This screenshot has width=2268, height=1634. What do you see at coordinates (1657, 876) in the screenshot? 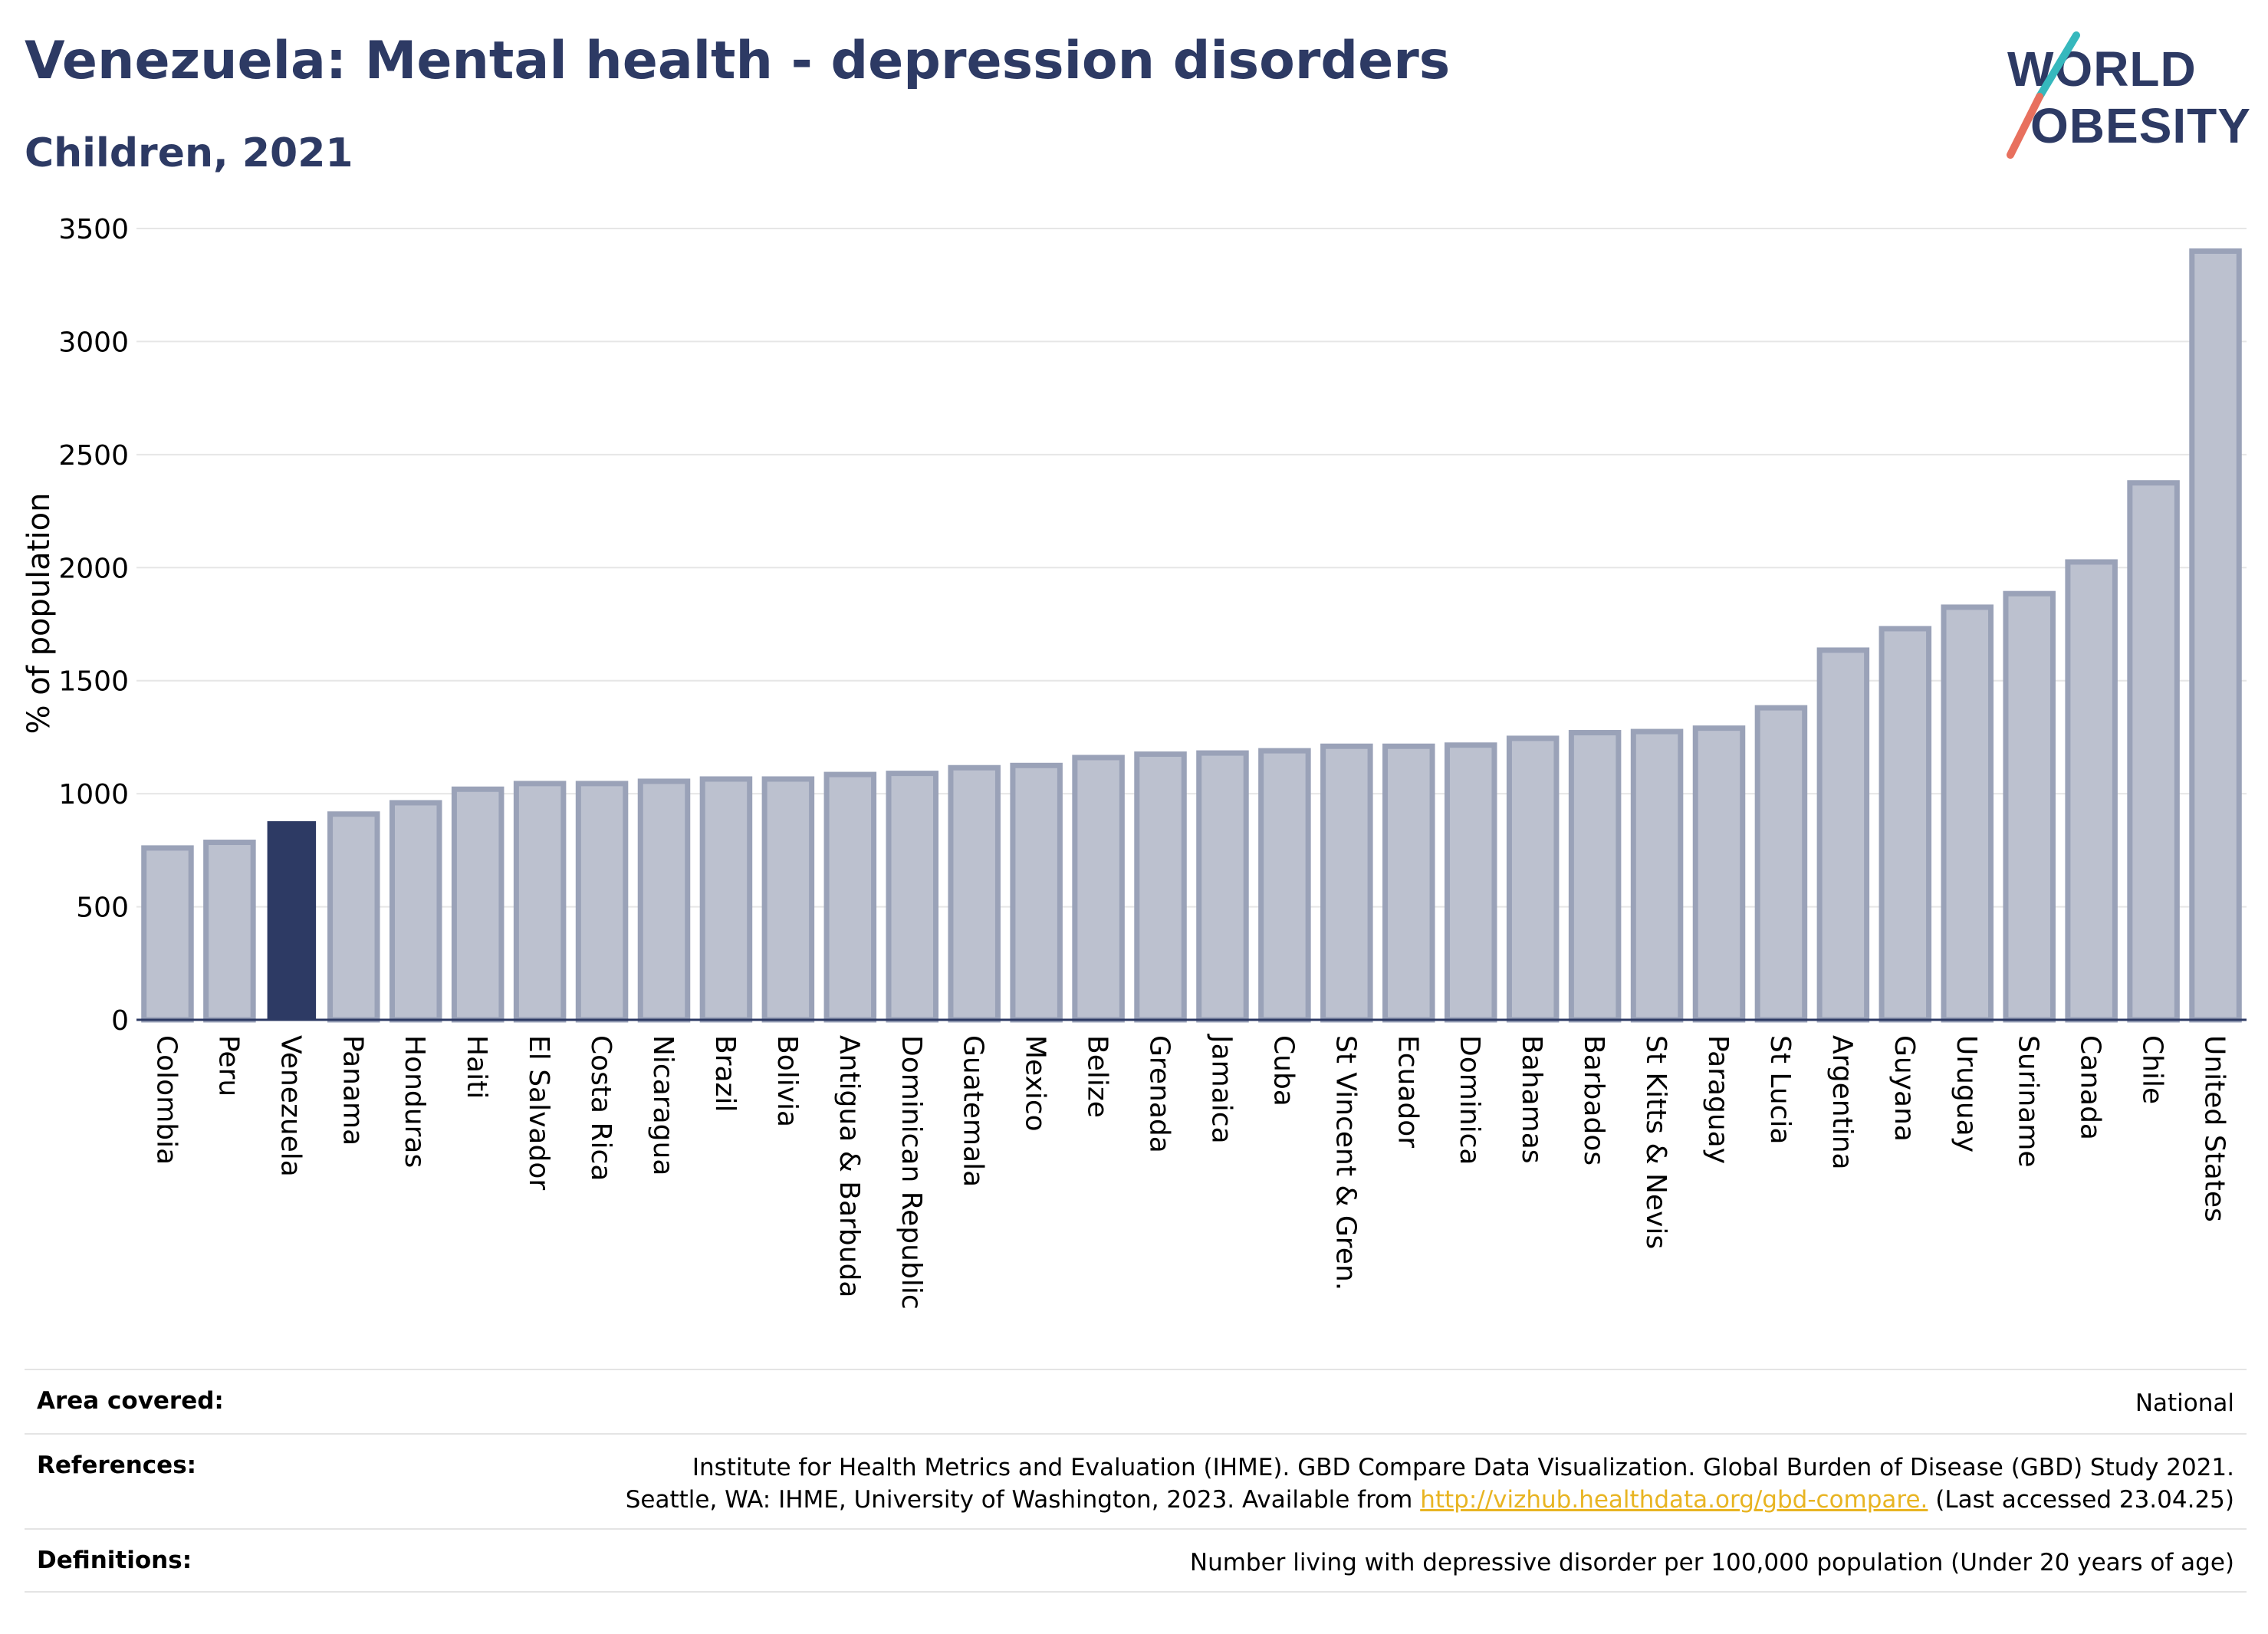
I see `bar-st-kitts-nevis` at bounding box center [1657, 876].